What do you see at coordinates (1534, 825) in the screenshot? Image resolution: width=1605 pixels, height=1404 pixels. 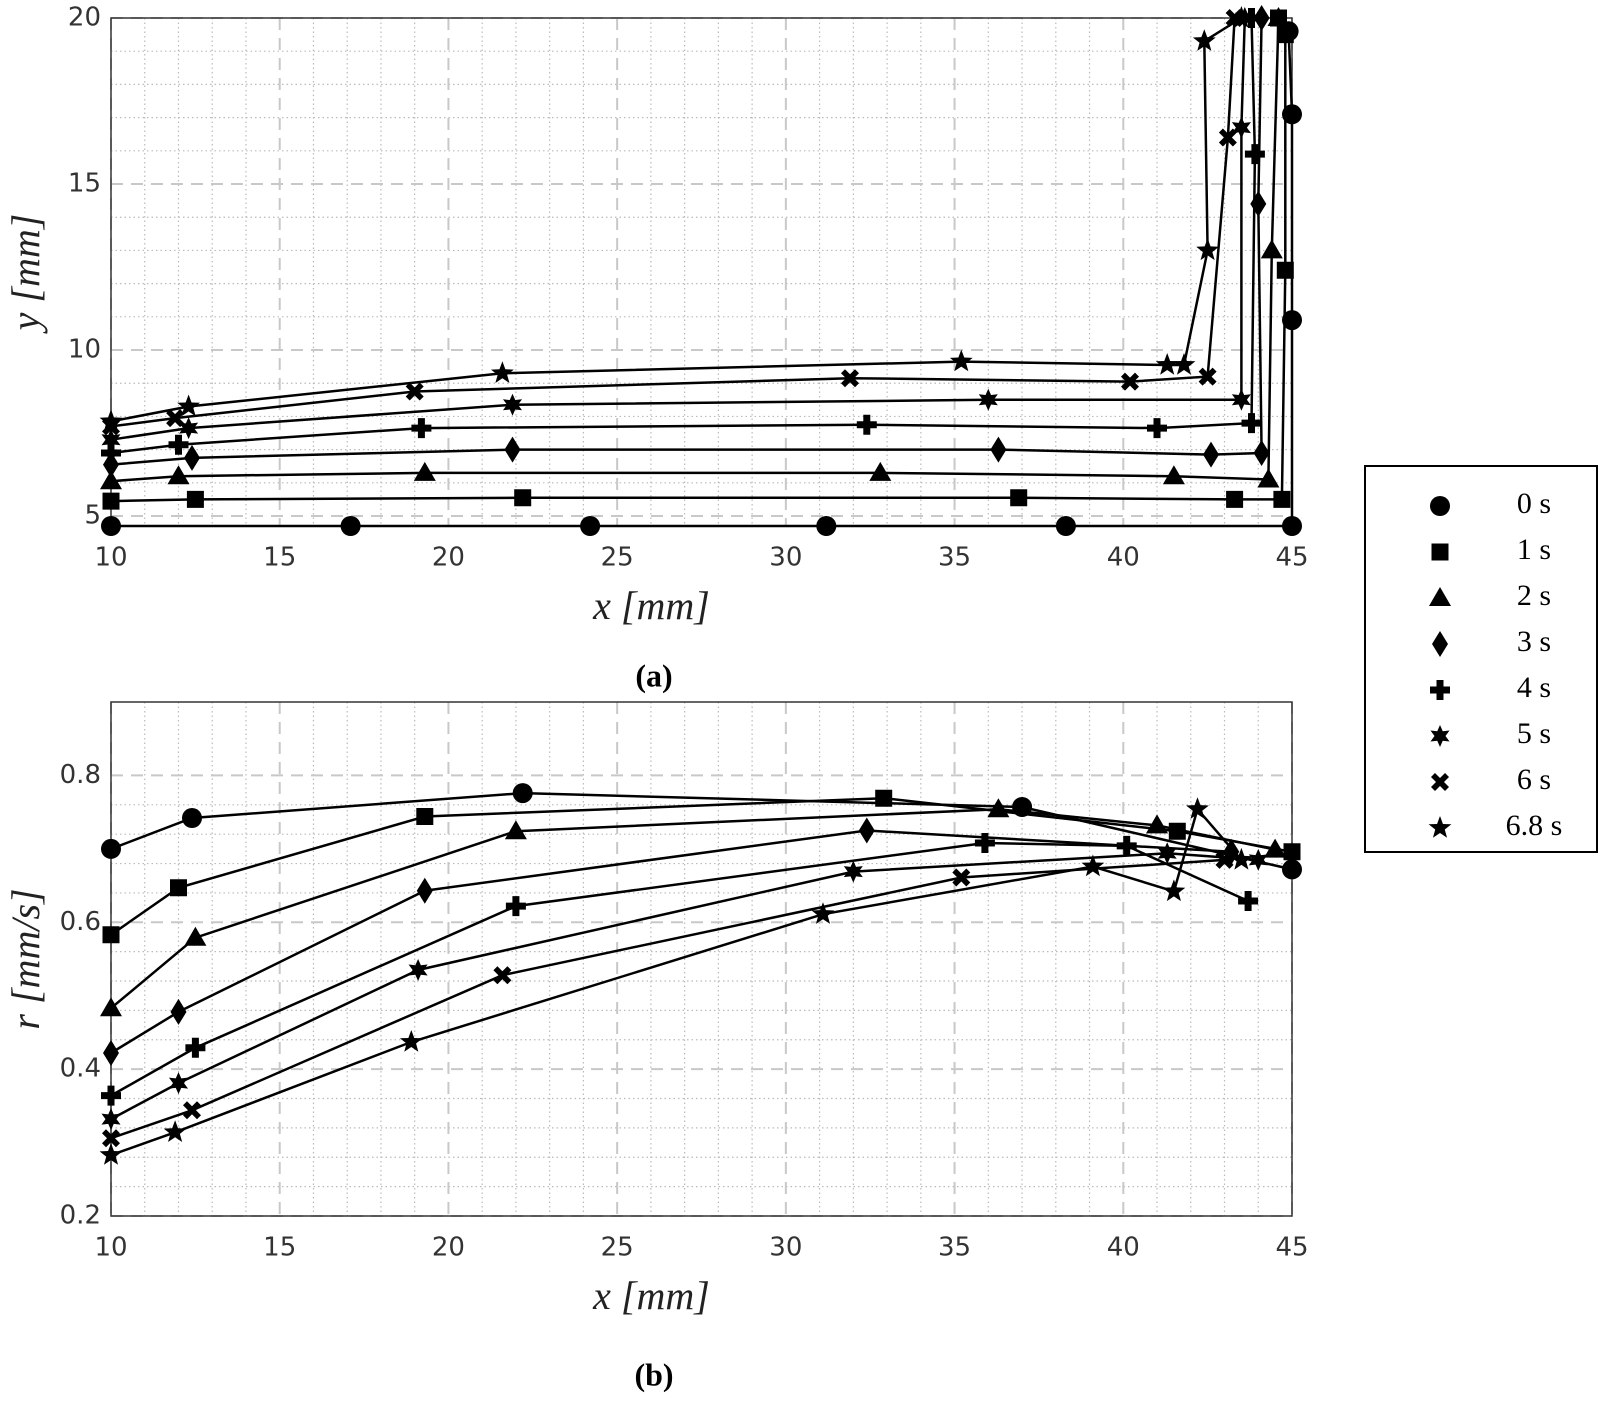 I see `legend-label: 6.8 s` at bounding box center [1534, 825].